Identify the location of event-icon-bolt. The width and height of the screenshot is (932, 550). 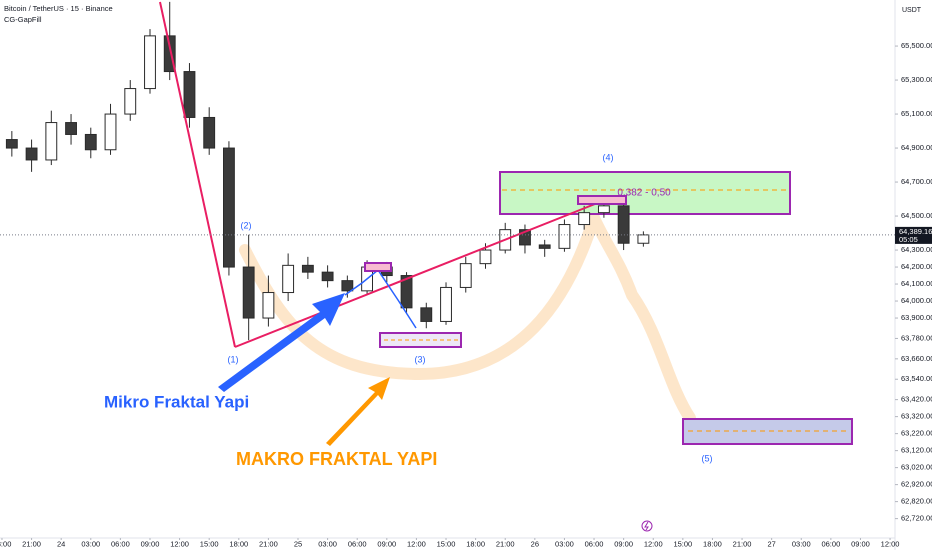
(646, 526).